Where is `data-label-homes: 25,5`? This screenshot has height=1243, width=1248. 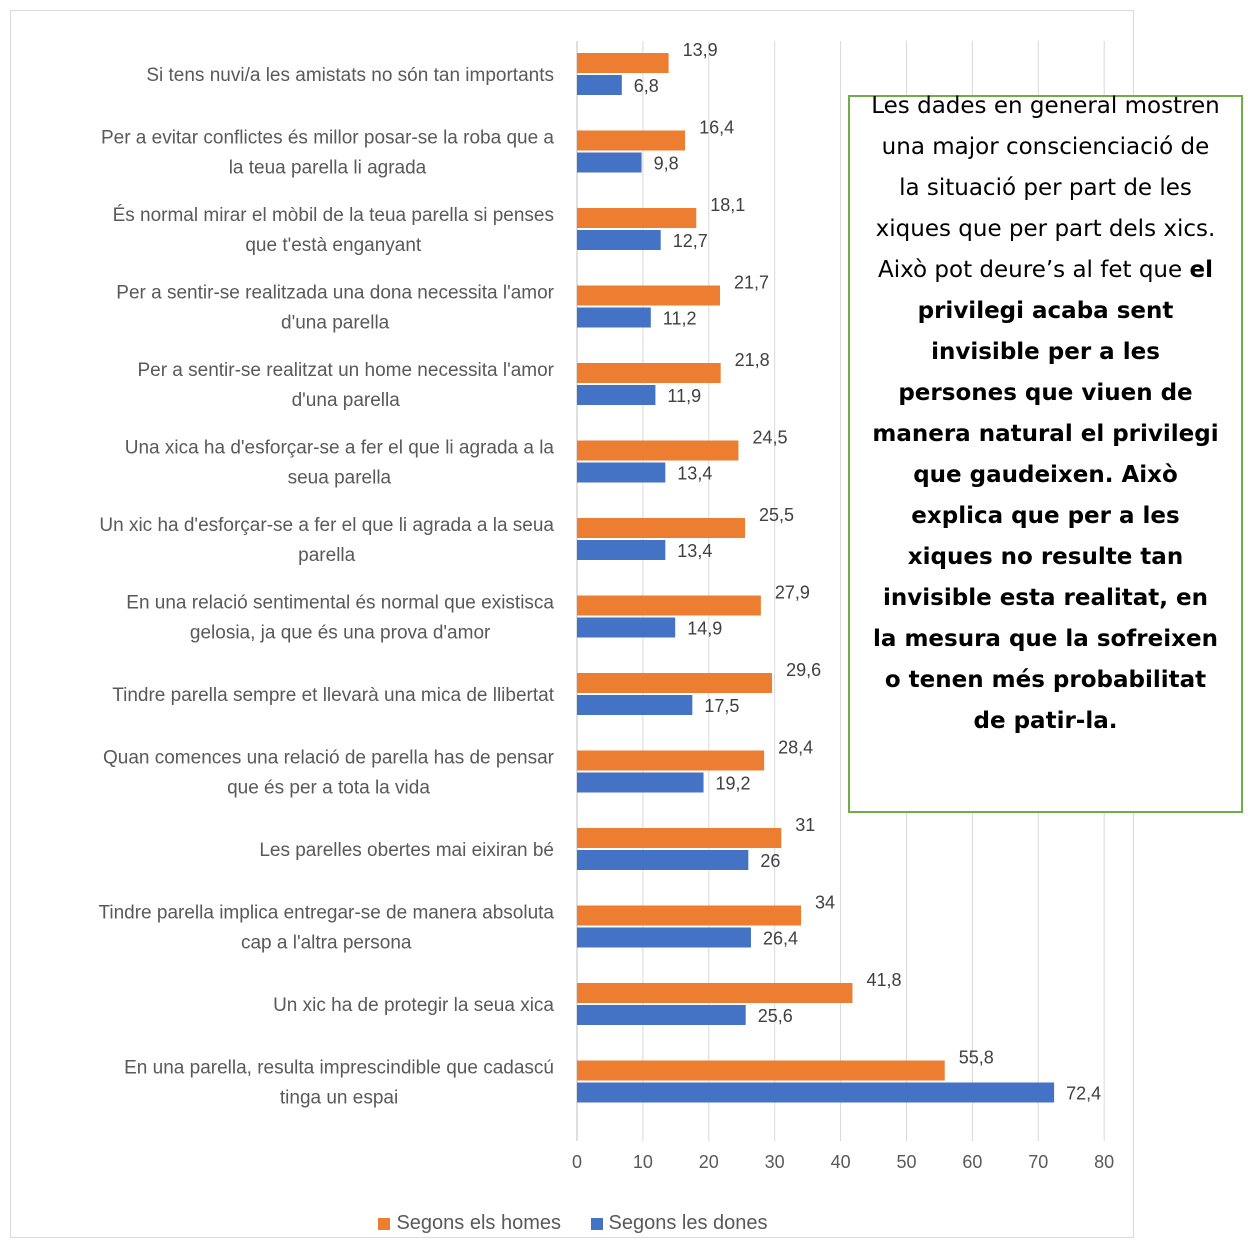
data-label-homes: 25,5 is located at coordinates (776, 515).